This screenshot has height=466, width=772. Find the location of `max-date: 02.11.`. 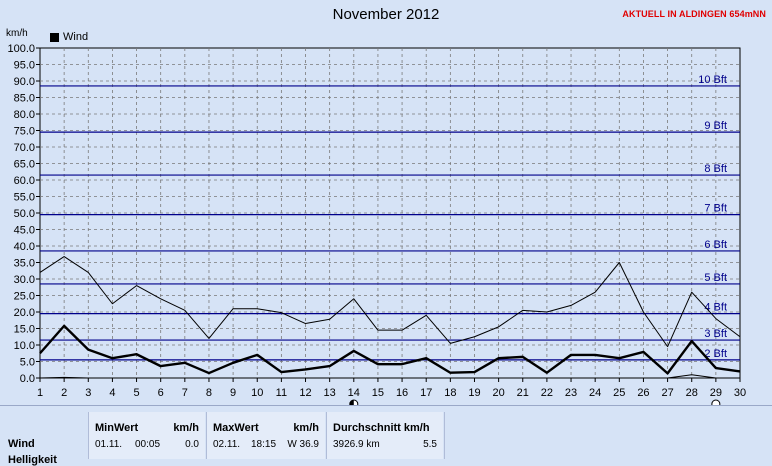

max-date: 02.11. is located at coordinates (226, 444).